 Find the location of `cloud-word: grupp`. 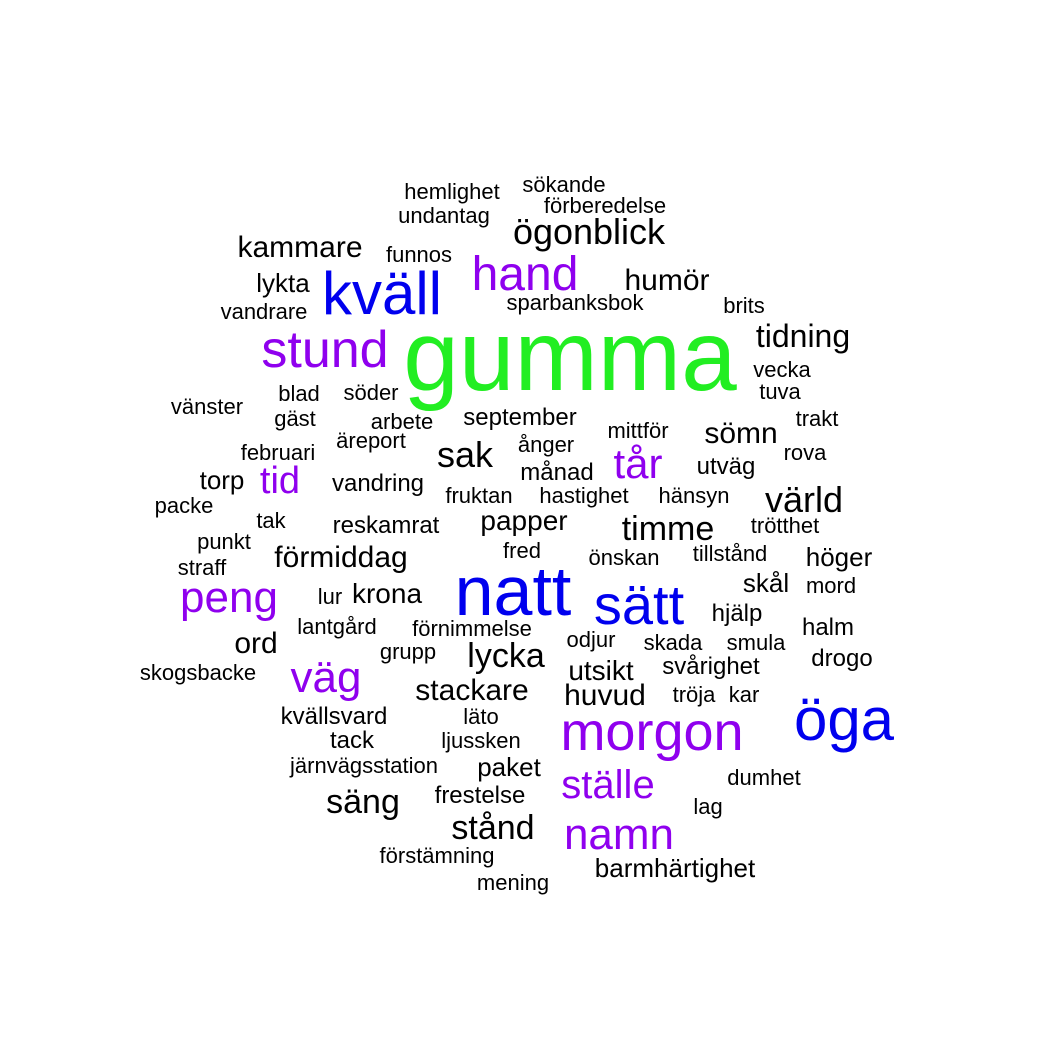

cloud-word: grupp is located at coordinates (408, 651).